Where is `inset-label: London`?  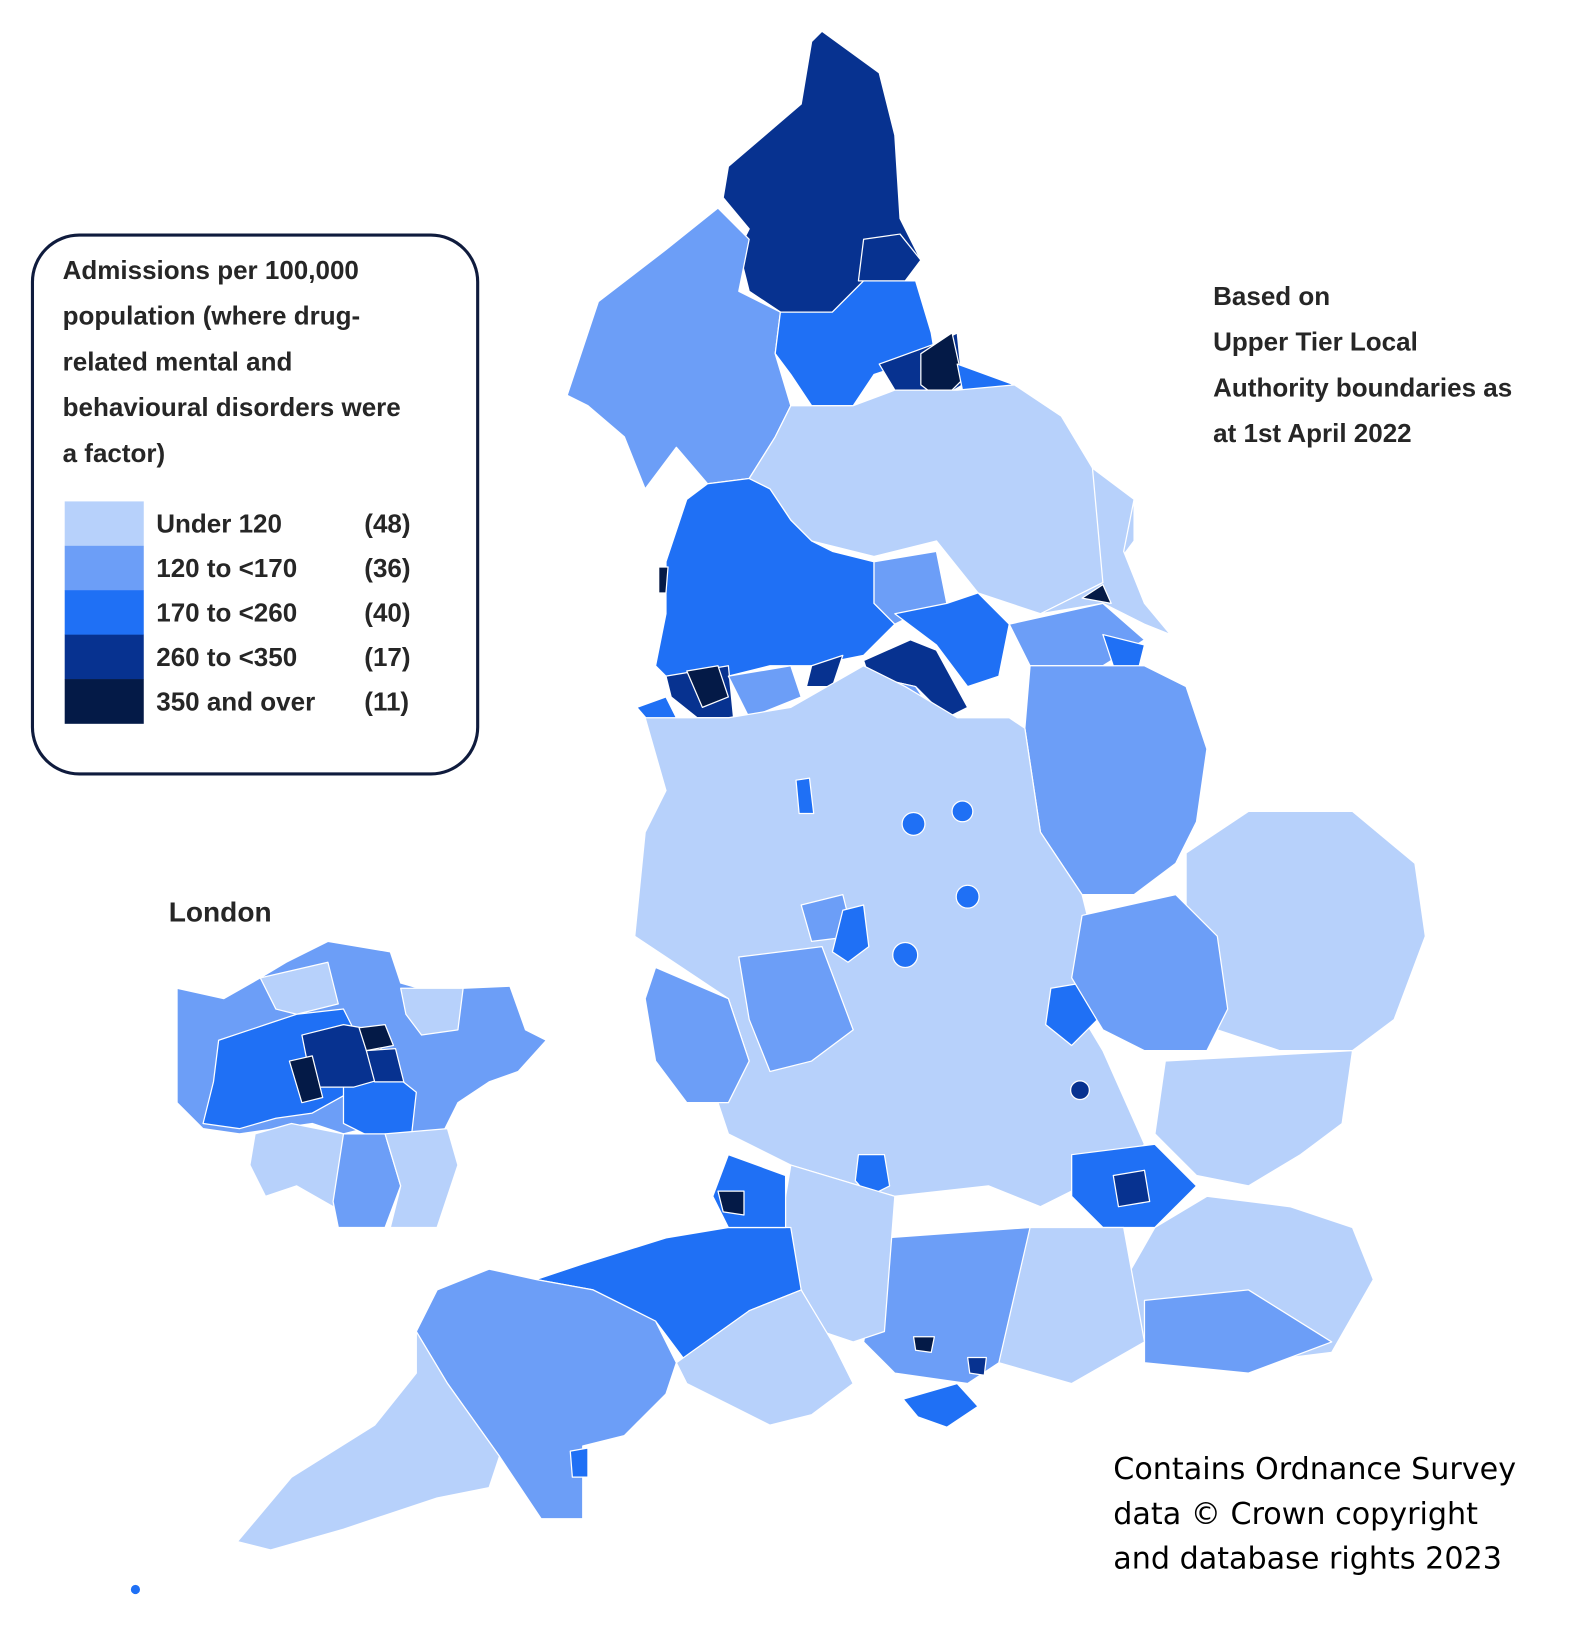
inset-label: London is located at coordinates (220, 912).